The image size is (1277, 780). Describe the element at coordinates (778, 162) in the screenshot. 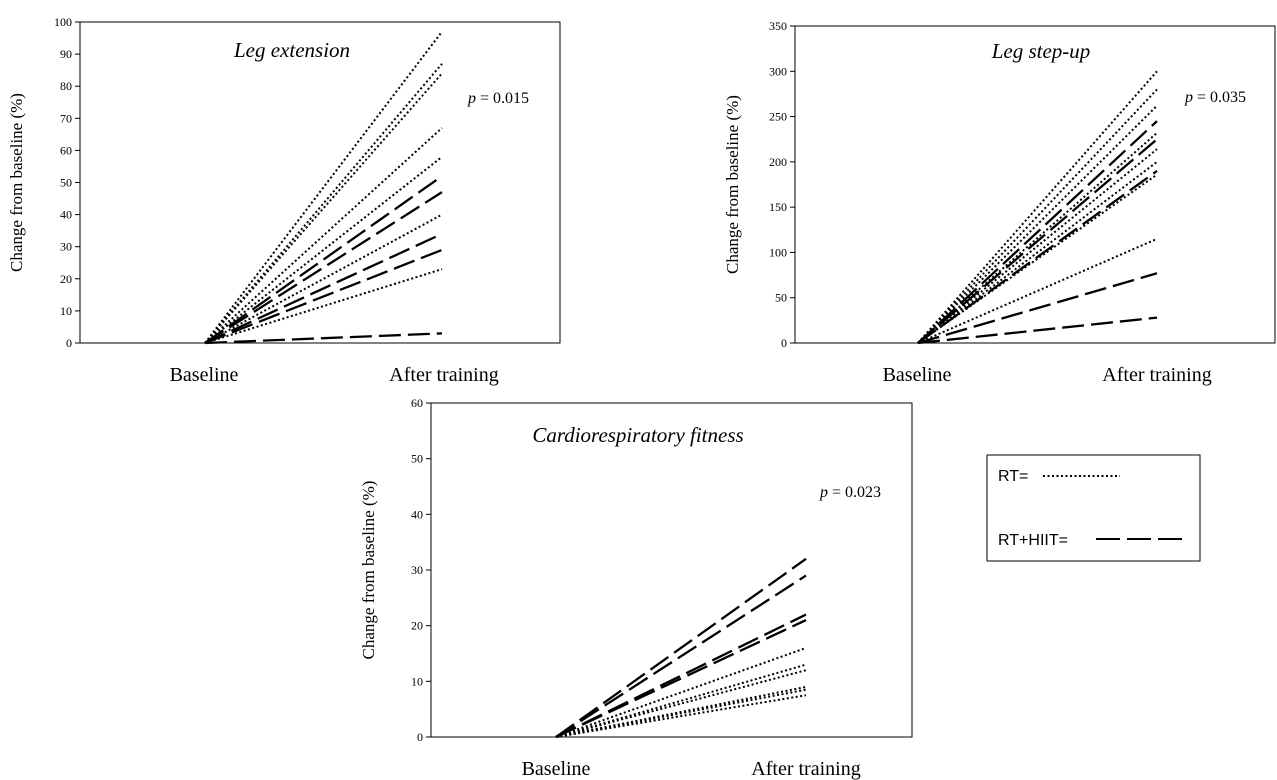

I see `y-tick-label: 200` at that location.